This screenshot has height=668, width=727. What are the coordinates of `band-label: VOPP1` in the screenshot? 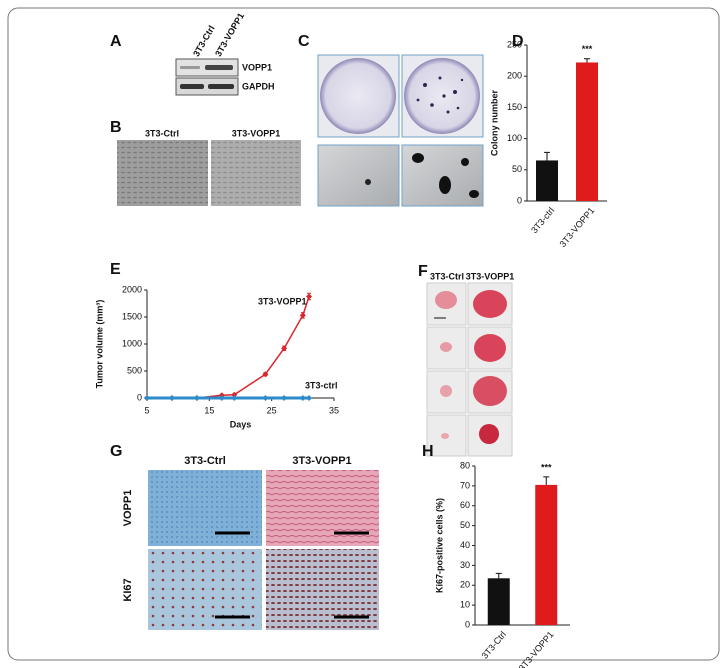 It's located at (257, 67).